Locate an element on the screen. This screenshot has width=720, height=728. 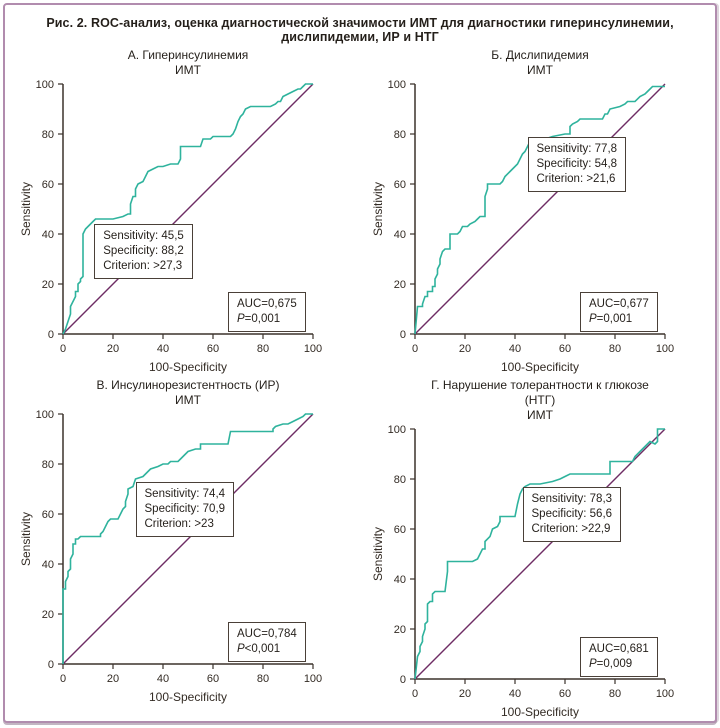
criterion-value: Criterion: >21,6 is located at coordinates (576, 178).